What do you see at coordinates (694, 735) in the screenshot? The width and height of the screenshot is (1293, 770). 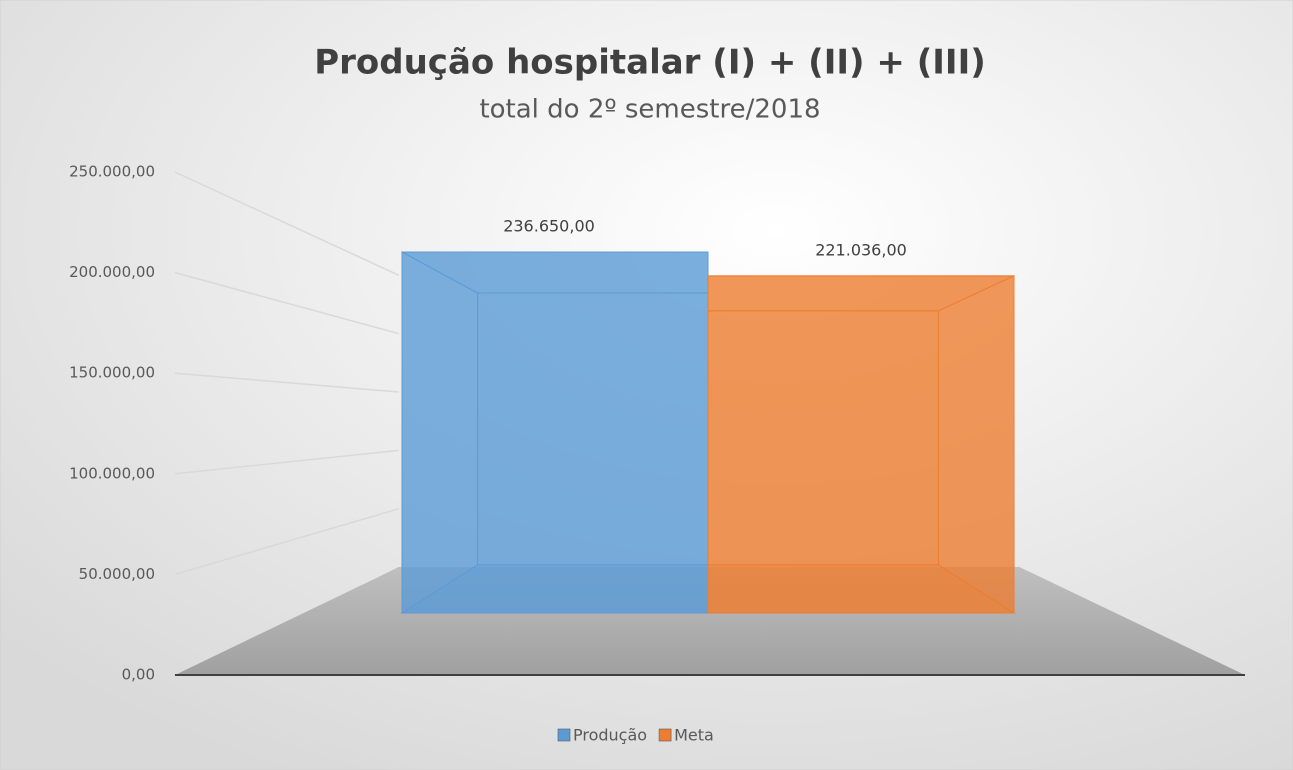 I see `legend-label: Meta` at bounding box center [694, 735].